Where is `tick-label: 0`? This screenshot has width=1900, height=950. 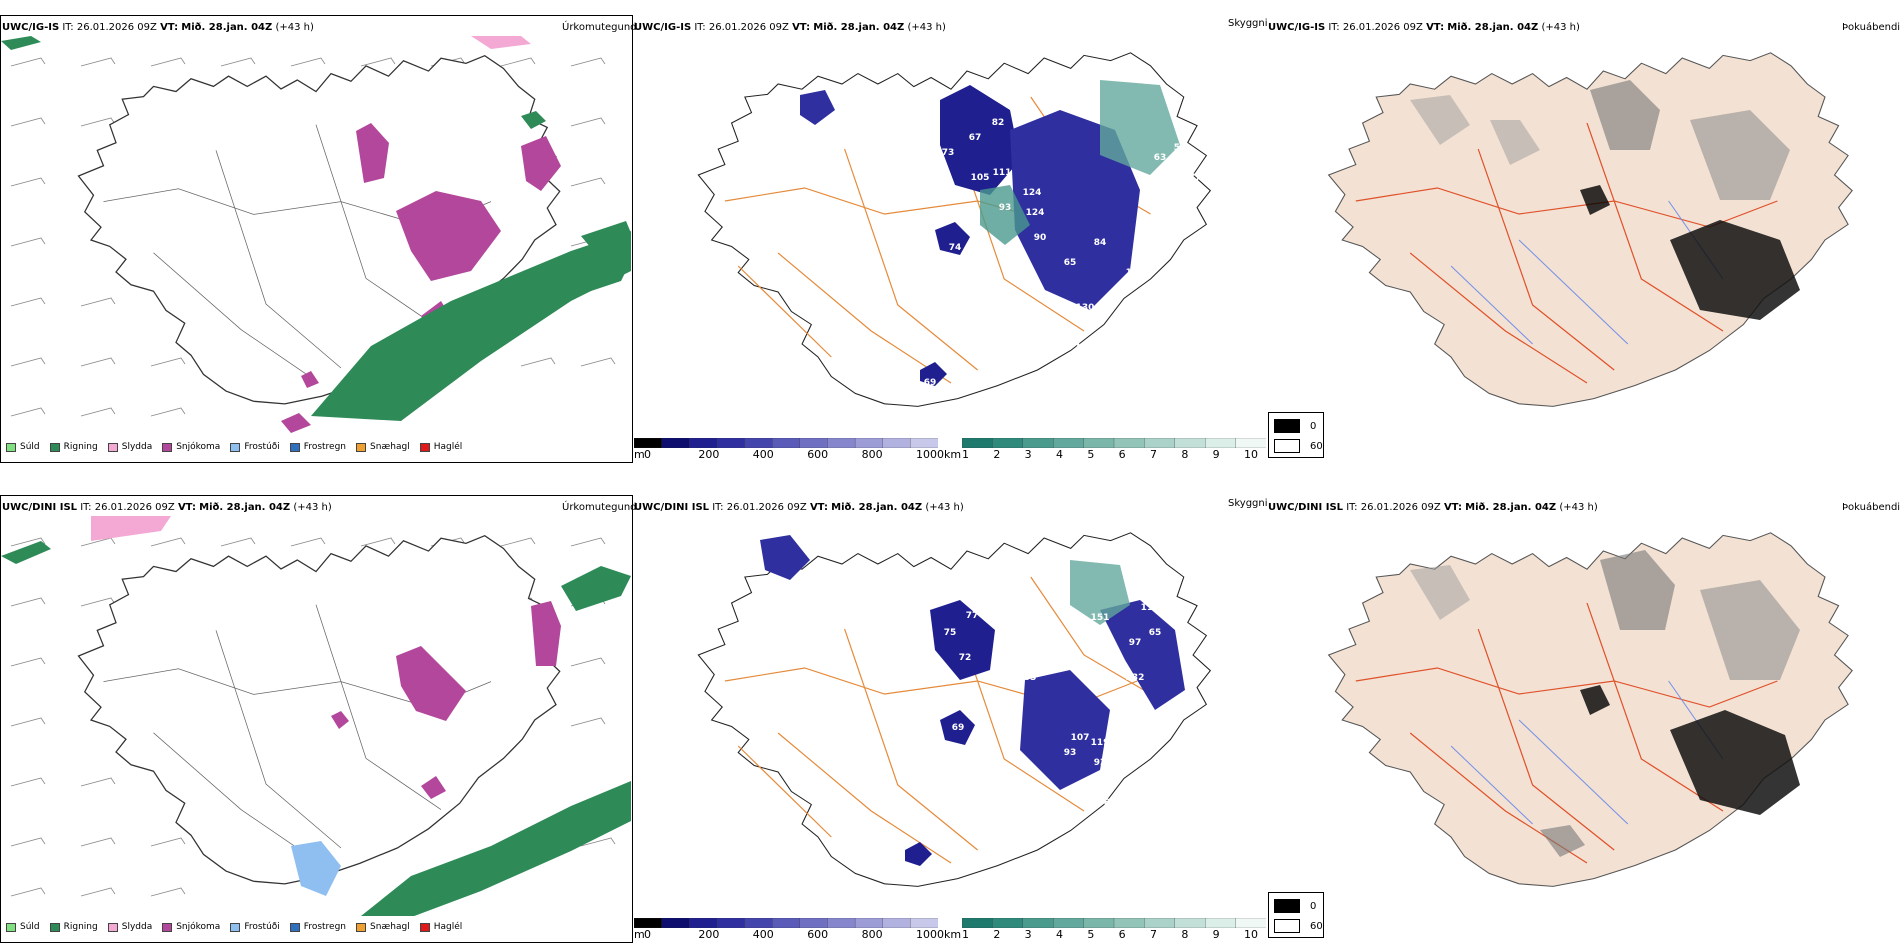 tick-label: 0 is located at coordinates (647, 934).